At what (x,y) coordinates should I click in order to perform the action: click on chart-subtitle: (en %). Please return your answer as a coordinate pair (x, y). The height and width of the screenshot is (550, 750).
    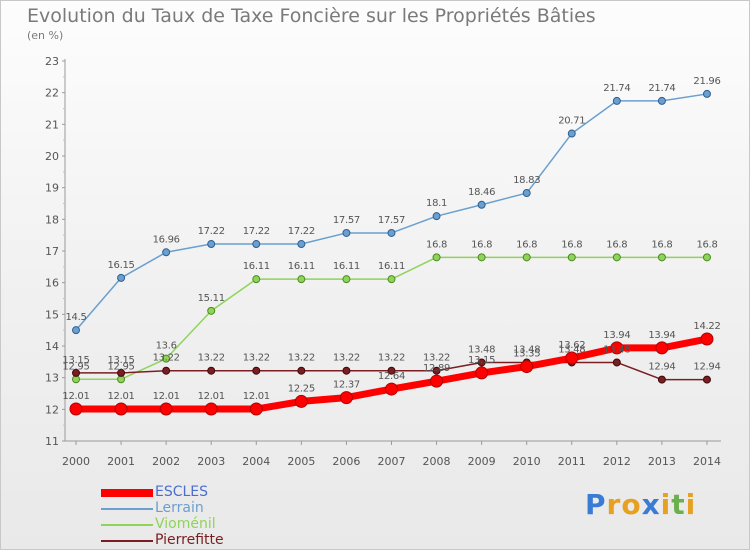
    Looking at the image, I should click on (45, 35).